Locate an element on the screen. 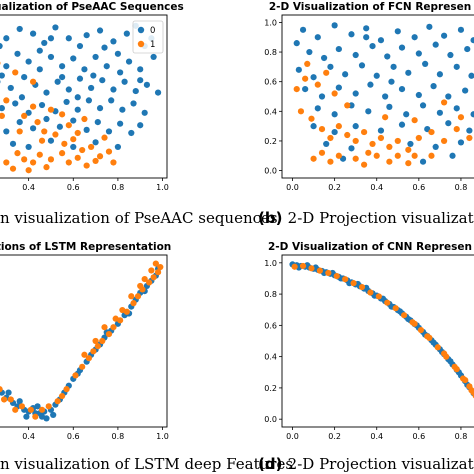  caption-body: n visualization of PseAAC sequences is located at coordinates (139, 218).